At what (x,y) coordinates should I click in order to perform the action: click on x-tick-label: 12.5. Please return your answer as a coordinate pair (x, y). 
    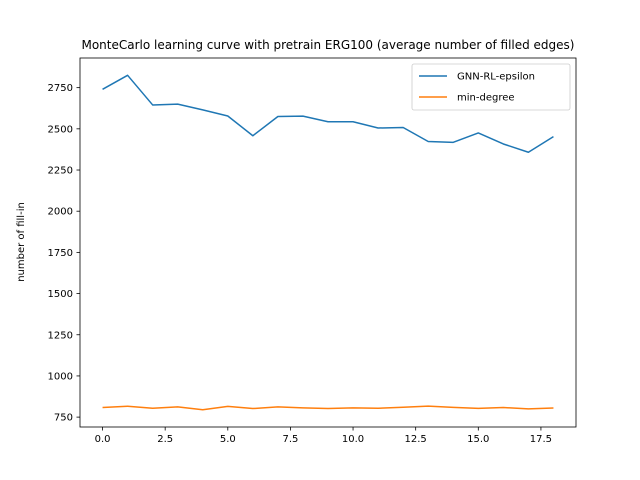
    Looking at the image, I should click on (416, 439).